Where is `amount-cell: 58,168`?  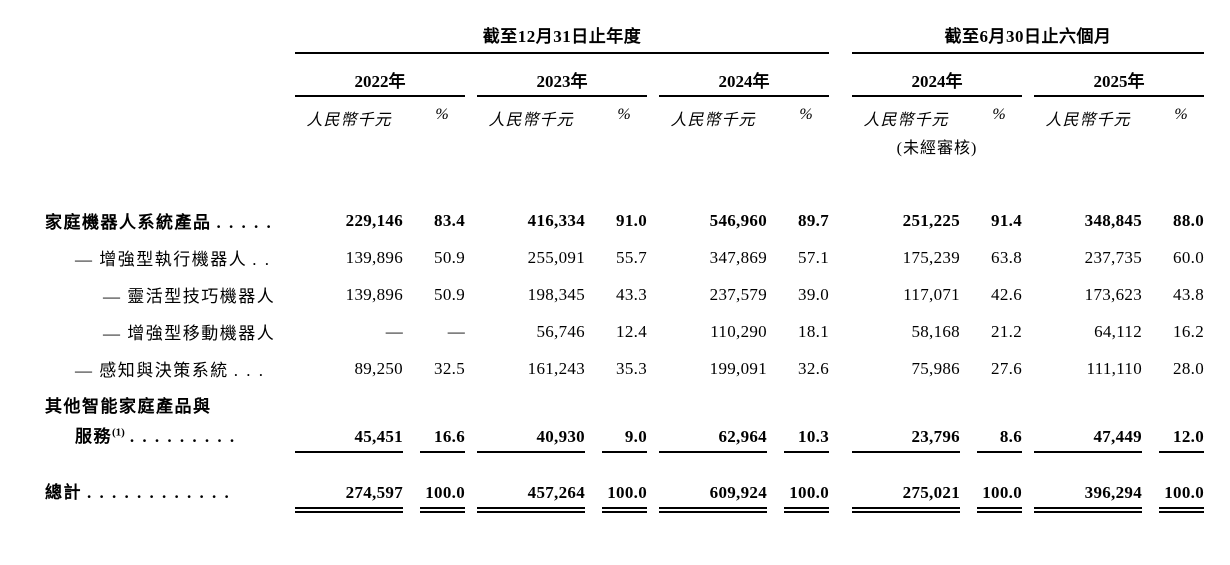 amount-cell: 58,168 is located at coordinates (935, 331).